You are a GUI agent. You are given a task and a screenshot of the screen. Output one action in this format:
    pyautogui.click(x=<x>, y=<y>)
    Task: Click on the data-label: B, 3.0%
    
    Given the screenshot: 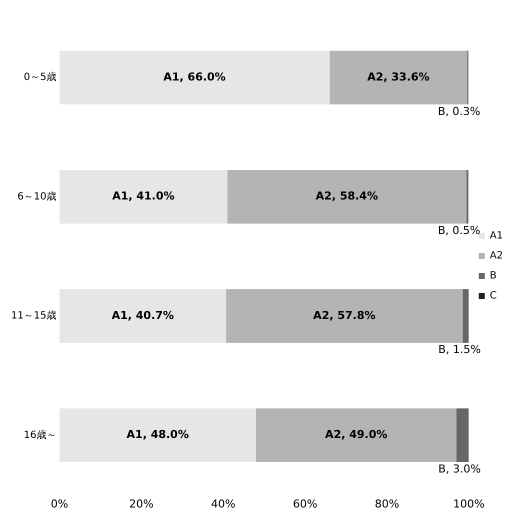 What is the action you would take?
    pyautogui.click(x=459, y=469)
    